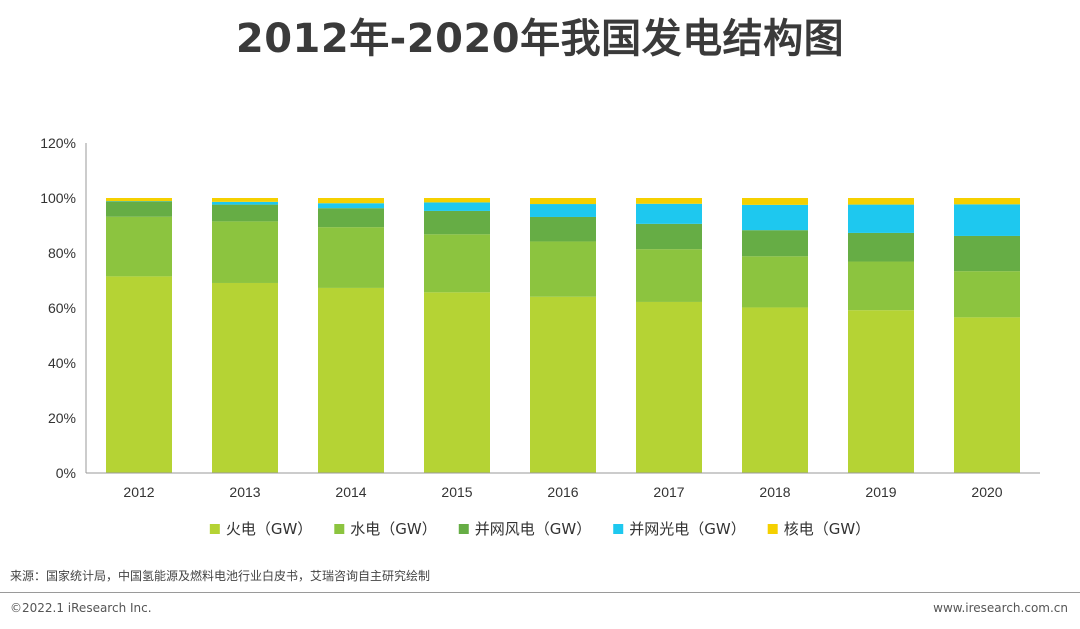  Describe the element at coordinates (457, 222) in the screenshot. I see `bar-segment-2015-s2` at that location.